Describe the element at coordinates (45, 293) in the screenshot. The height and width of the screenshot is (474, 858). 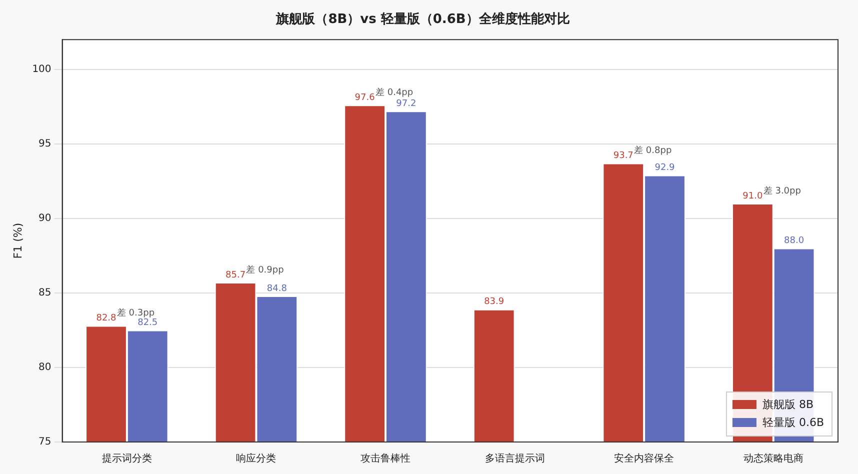
I see `y-tick-label: 85` at that location.